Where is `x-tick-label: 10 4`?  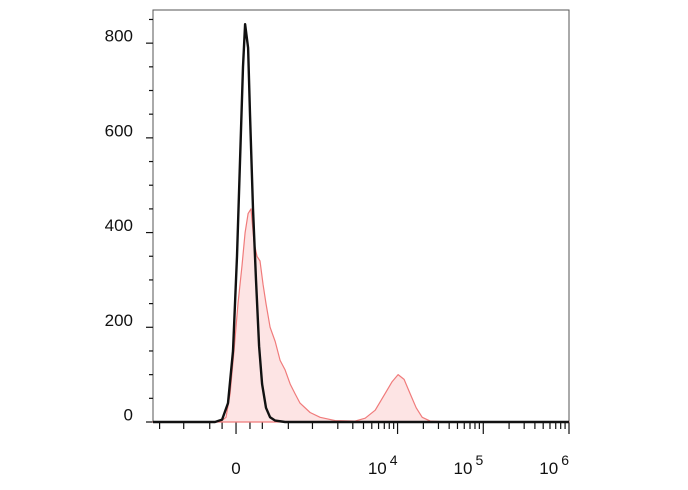
x-tick-label: 10 4 is located at coordinates (383, 465).